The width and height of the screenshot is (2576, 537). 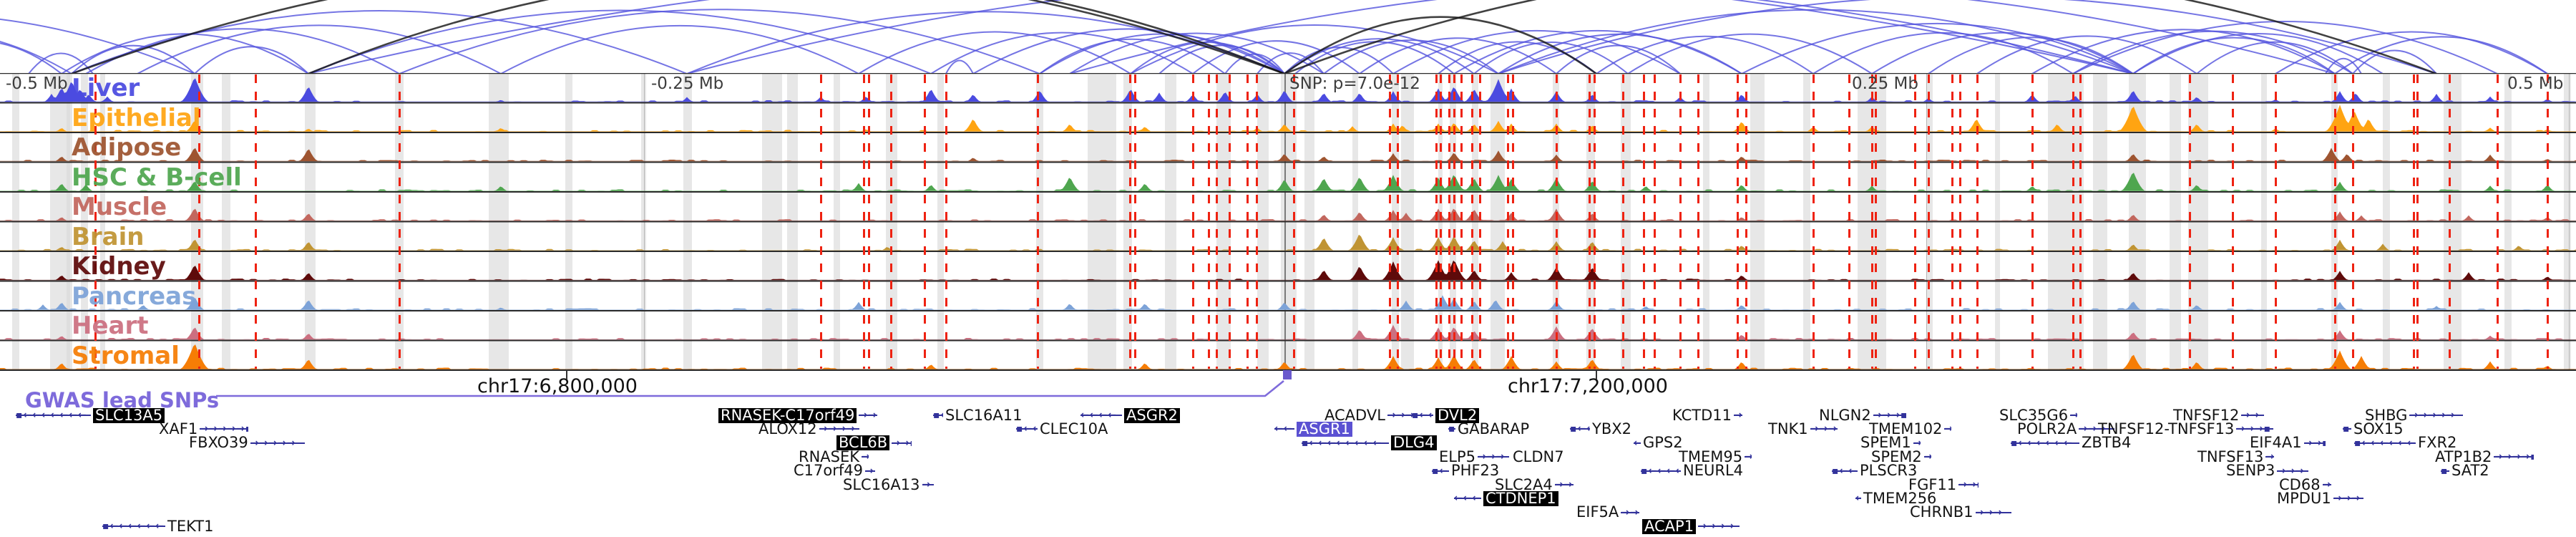 What do you see at coordinates (1446, 415) in the screenshot?
I see `gene-dvl2: ▪←←DVL2` at bounding box center [1446, 415].